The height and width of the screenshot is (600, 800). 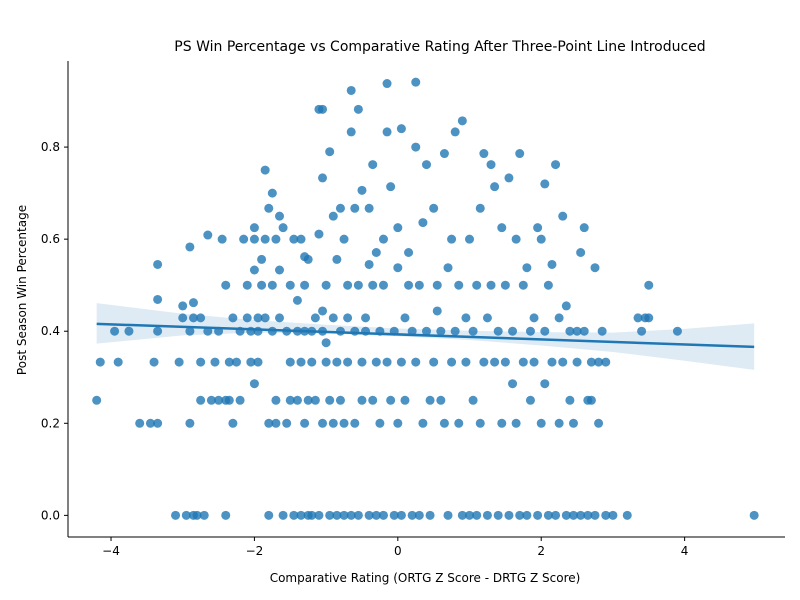 What do you see at coordinates (50, 331) in the screenshot?
I see `y-tick-label: 0.4` at bounding box center [50, 331].